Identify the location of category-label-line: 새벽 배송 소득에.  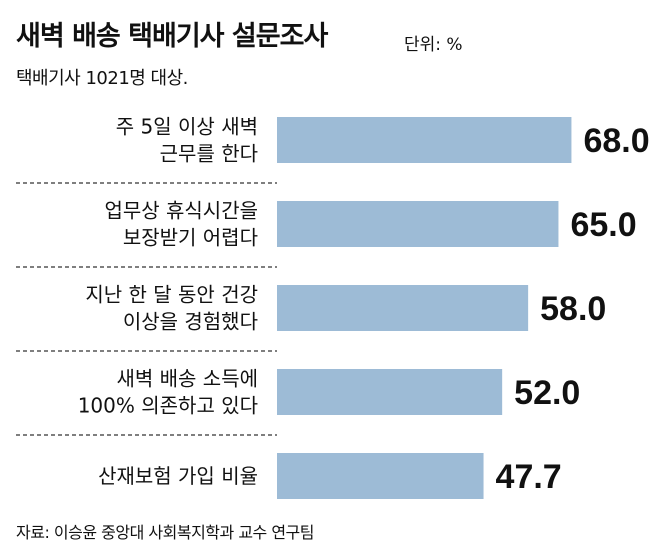
(187, 379).